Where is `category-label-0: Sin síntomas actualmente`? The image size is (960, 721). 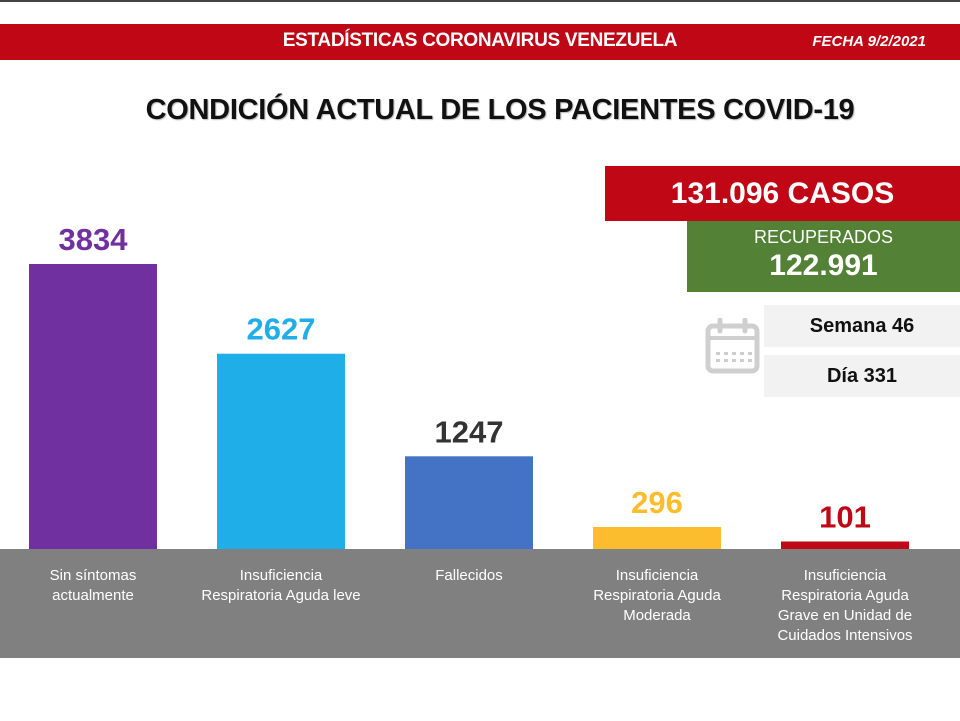
category-label-0: Sin síntomas actualmente is located at coordinates (93, 585).